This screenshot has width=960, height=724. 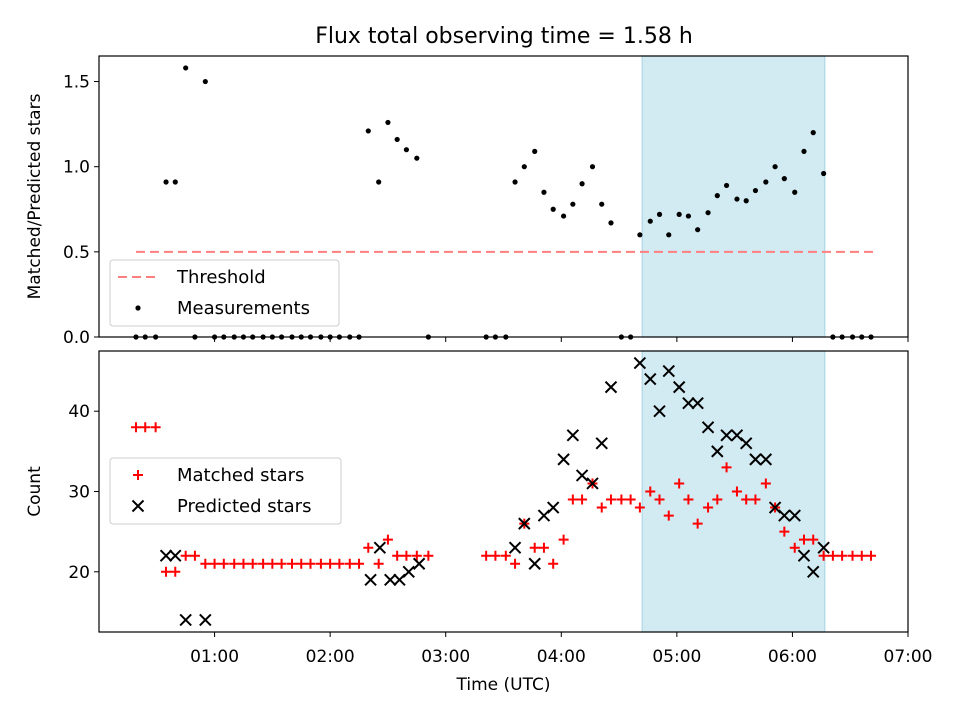 I want to click on legend-label: Measurements, so click(x=243, y=308).